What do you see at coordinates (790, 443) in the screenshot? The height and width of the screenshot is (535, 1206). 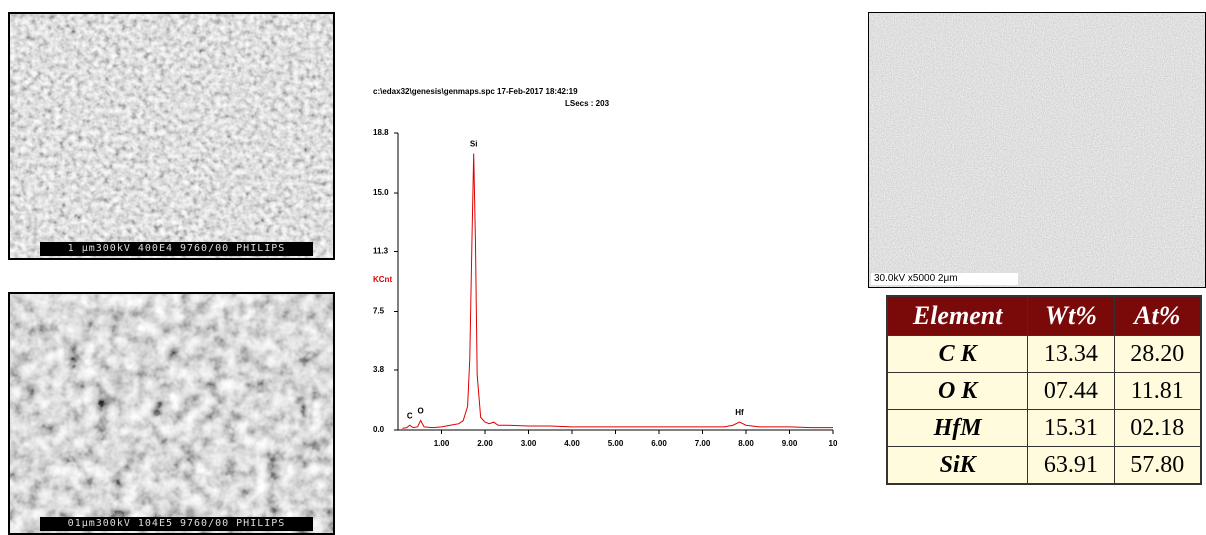 I see `x-tick-label: 9.00` at bounding box center [790, 443].